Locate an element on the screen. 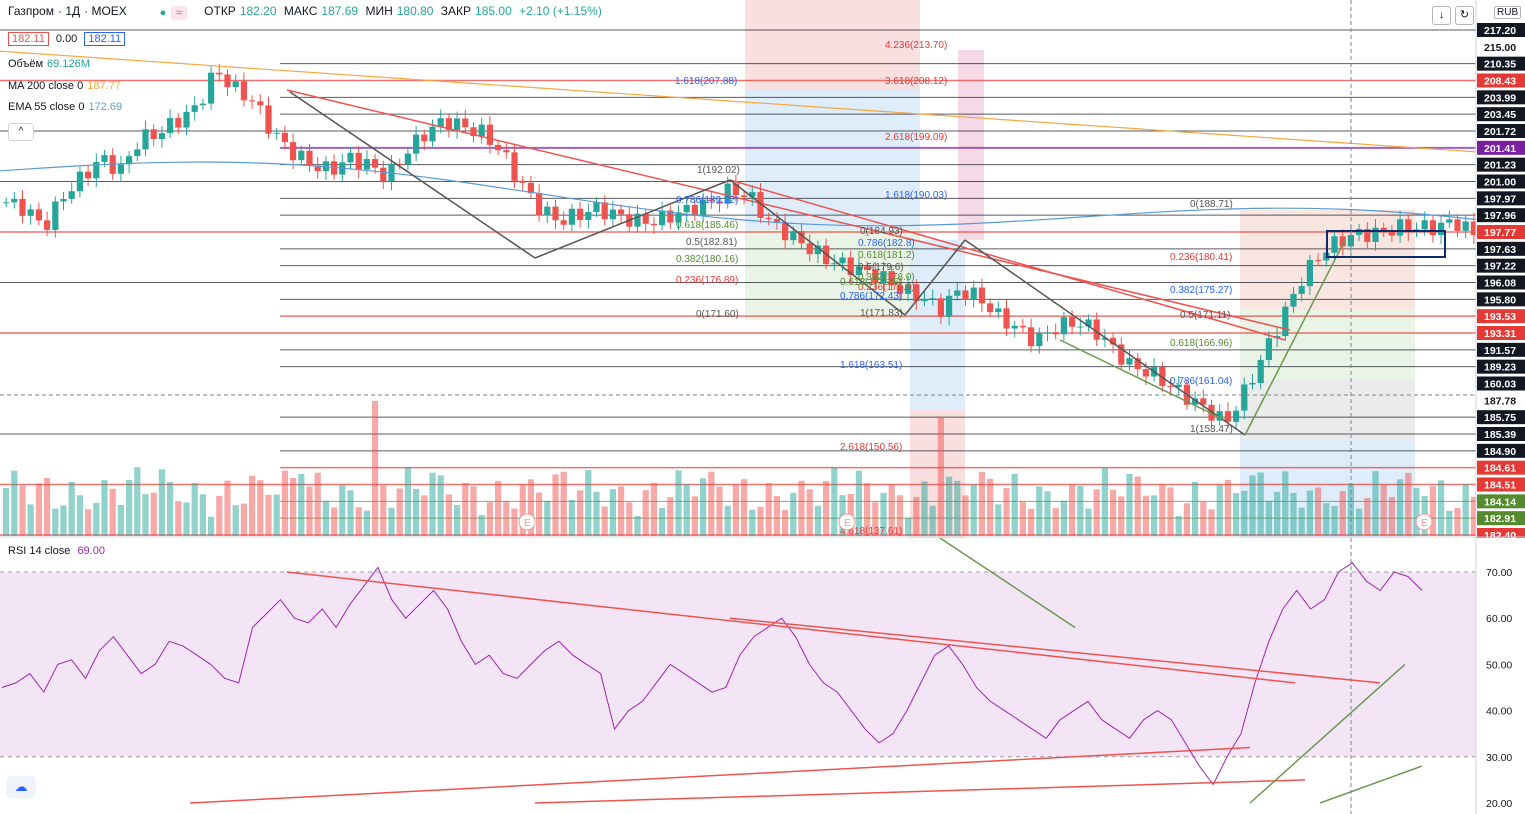 Image resolution: width=1525 pixels, height=814 pixels. refresh-button: ↻ is located at coordinates (1464, 15).